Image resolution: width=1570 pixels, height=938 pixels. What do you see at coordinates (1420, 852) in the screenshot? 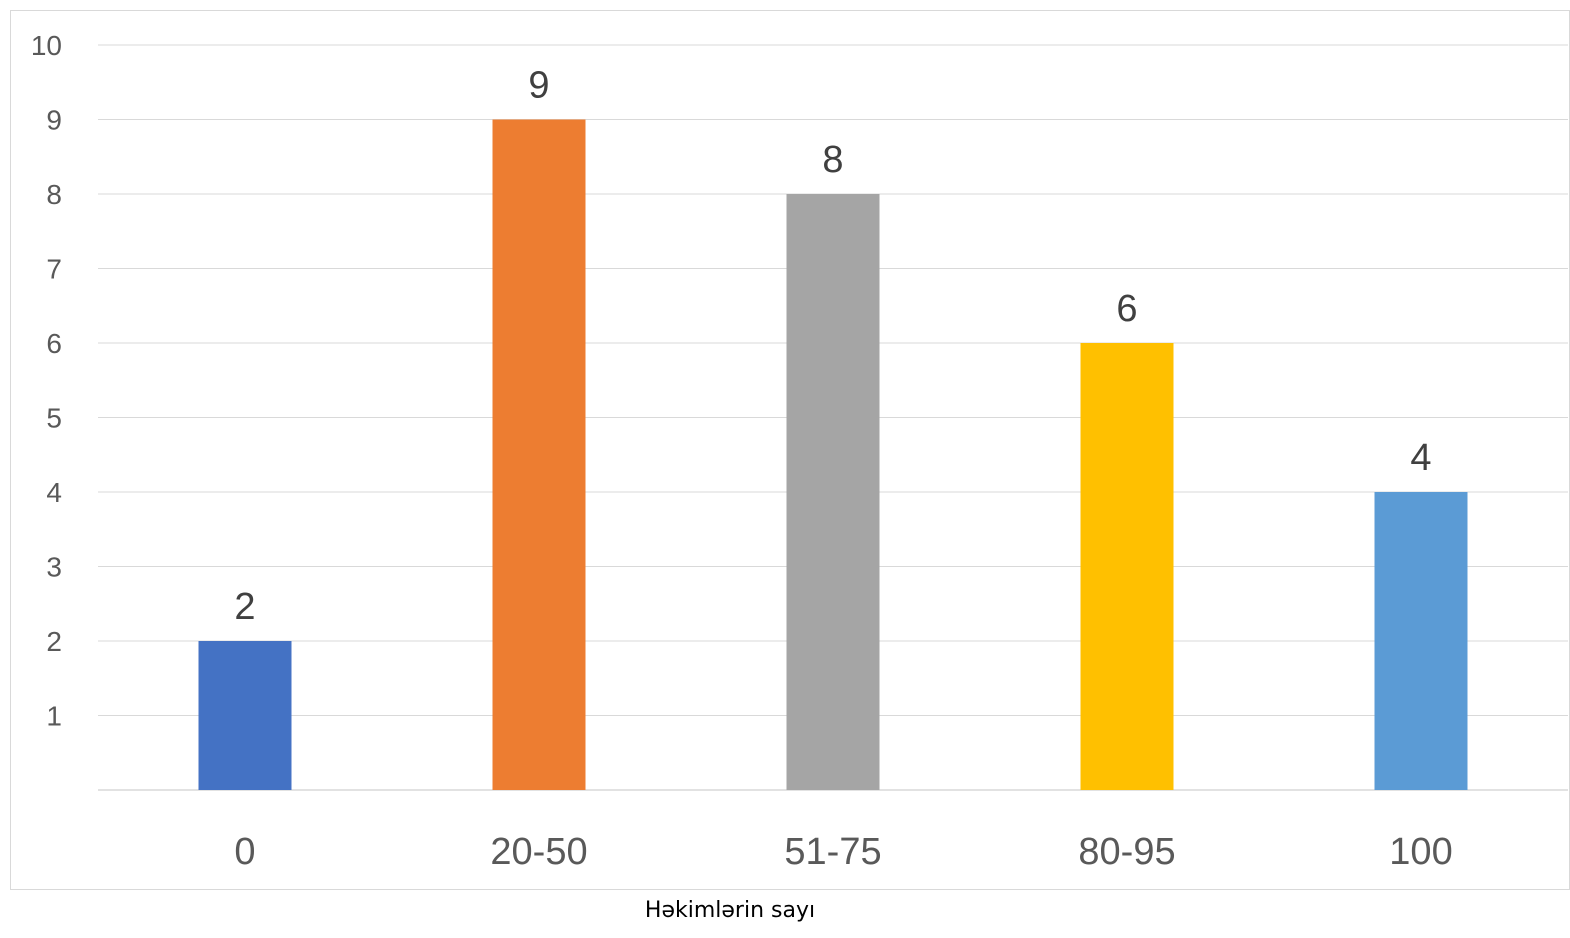
I see `x-category-label: 100` at bounding box center [1420, 852].